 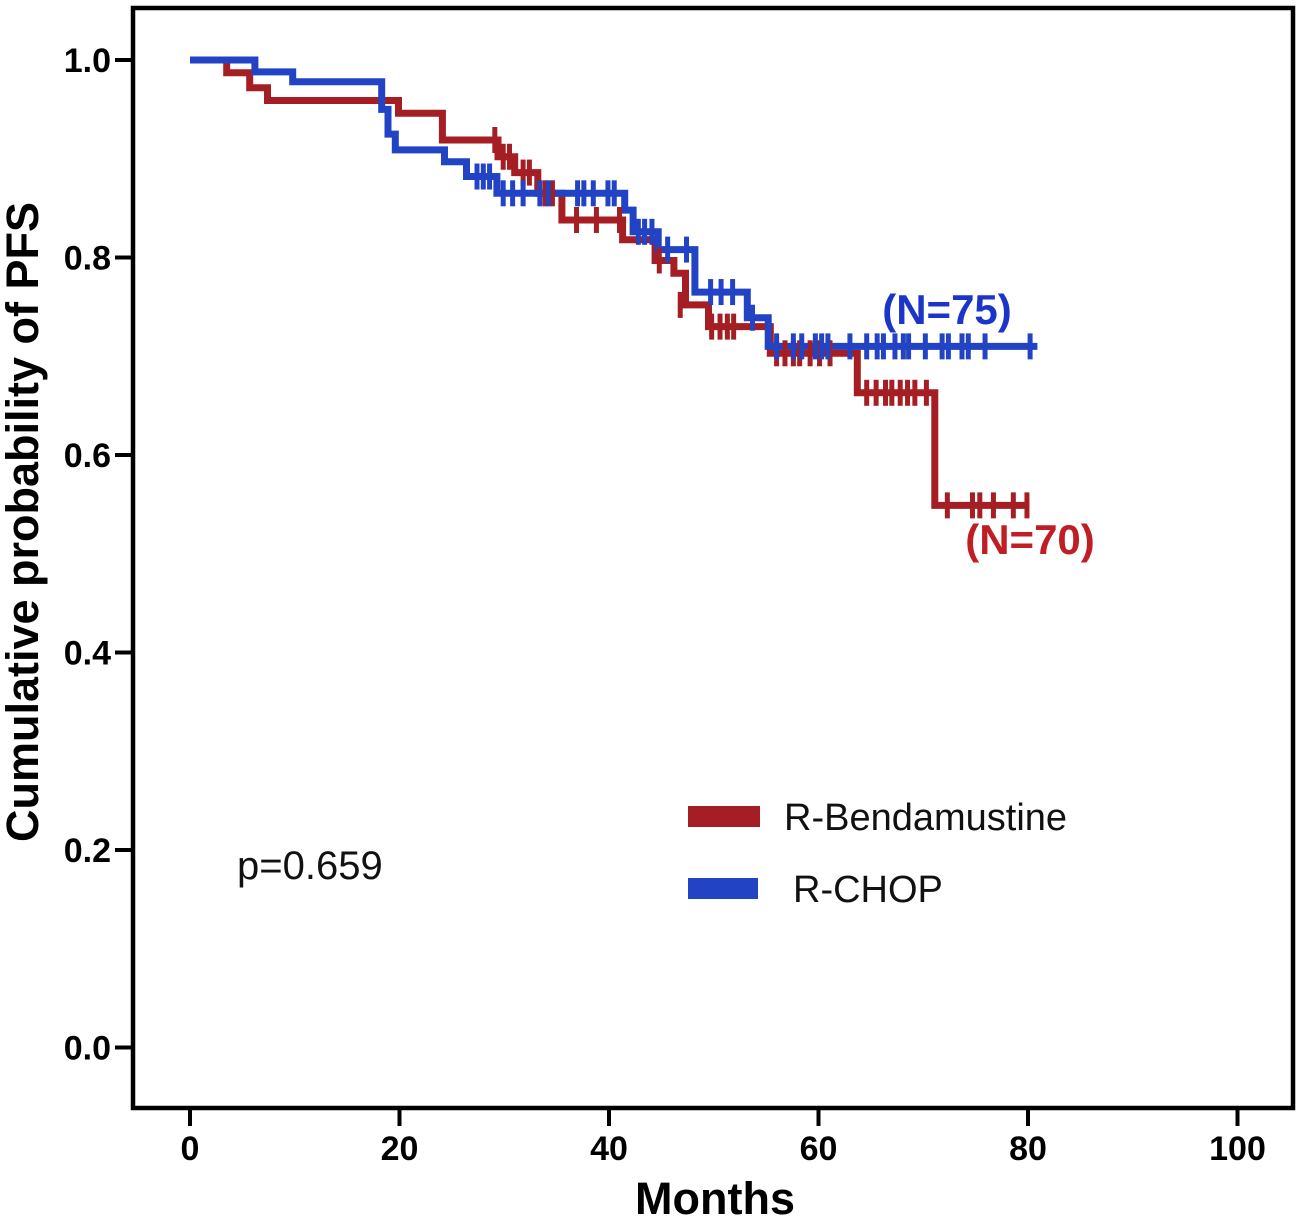 What do you see at coordinates (1028, 1149) in the screenshot?
I see `x-tick-label-80: 80` at bounding box center [1028, 1149].